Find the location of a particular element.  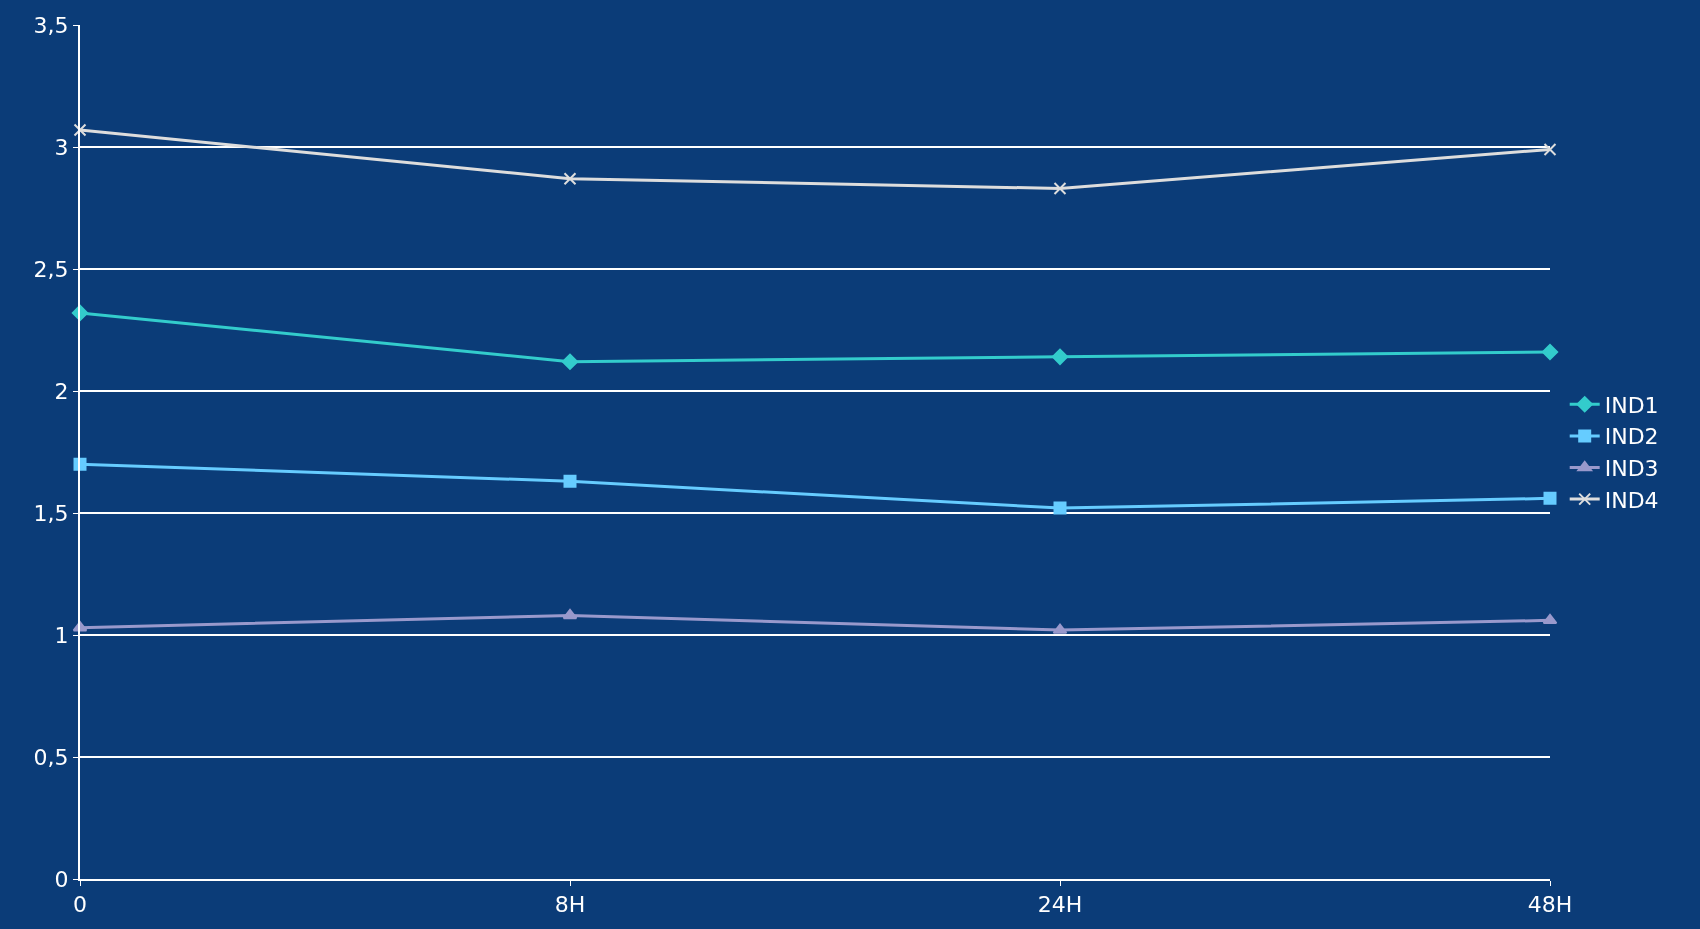

y-tick-label: 0,5 is located at coordinates (51, 757).